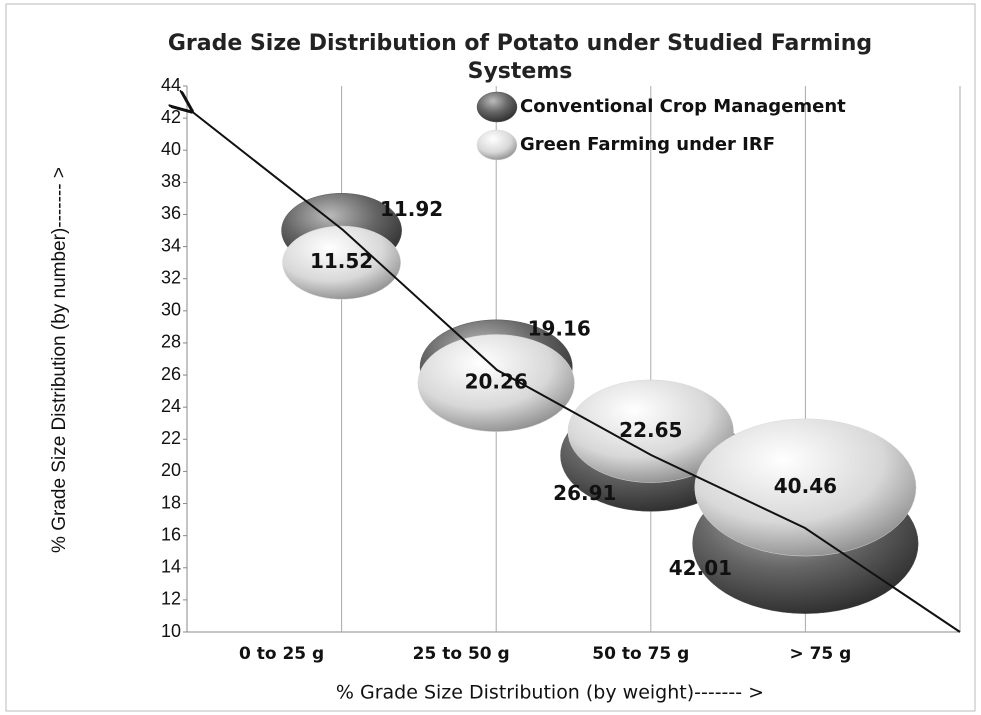 The width and height of the screenshot is (981, 715). Describe the element at coordinates (461, 654) in the screenshot. I see `x-tick-label: 25 to 50 g` at that location.